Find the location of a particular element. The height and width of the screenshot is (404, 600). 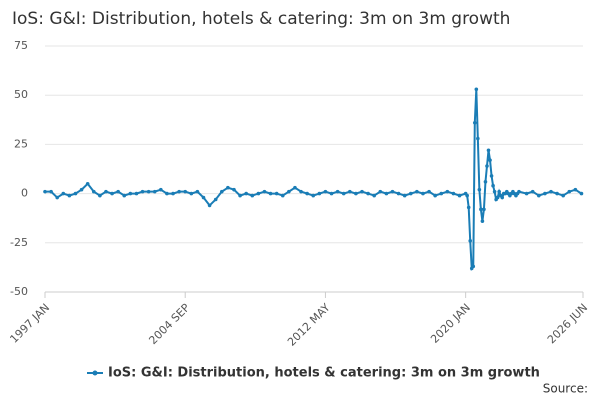

y-tick-label: -50 is located at coordinates (19, 291).